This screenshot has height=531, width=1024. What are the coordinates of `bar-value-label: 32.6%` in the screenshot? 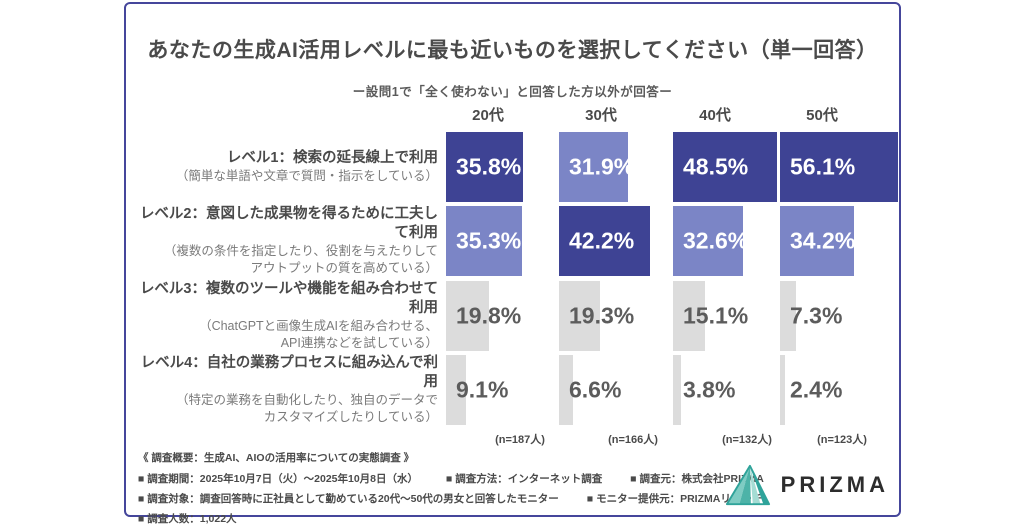 It's located at (716, 240).